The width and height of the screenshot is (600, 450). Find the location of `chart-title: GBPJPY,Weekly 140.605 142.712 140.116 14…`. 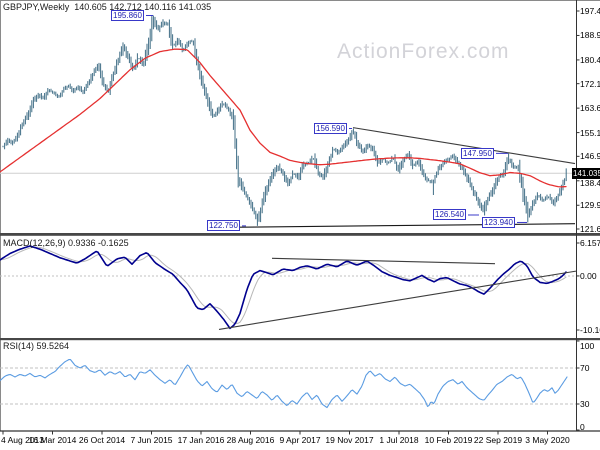

chart-title: GBPJPY,Weekly 140.605 142.712 140.116 14… is located at coordinates (107, 7).